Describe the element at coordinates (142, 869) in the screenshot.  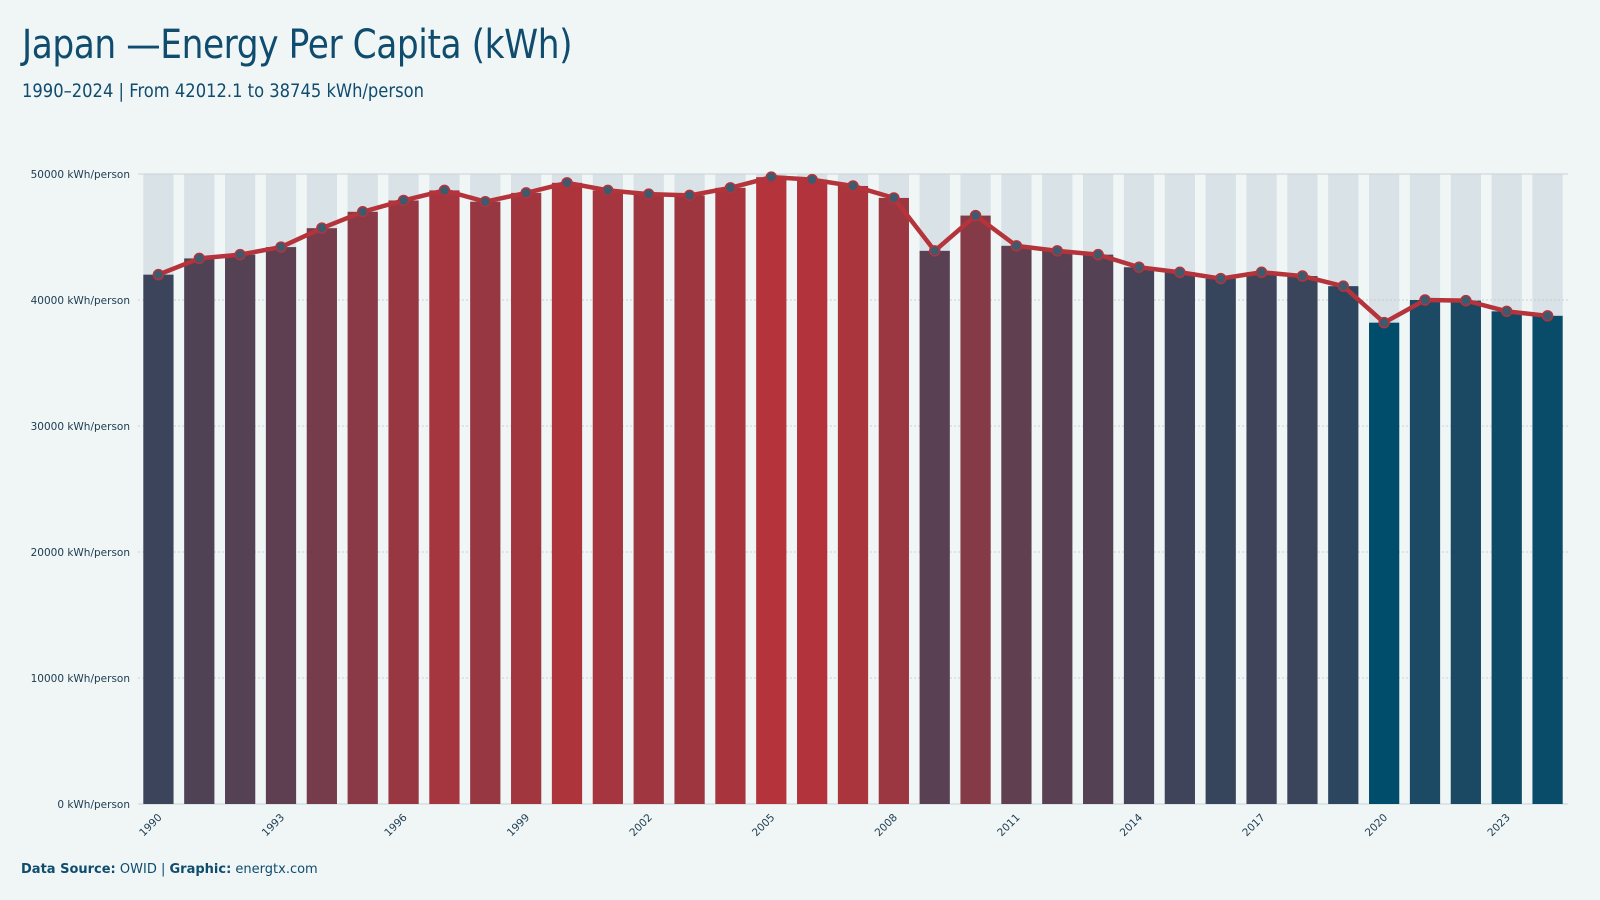
I see `data-source-value: OWID |` at that location.